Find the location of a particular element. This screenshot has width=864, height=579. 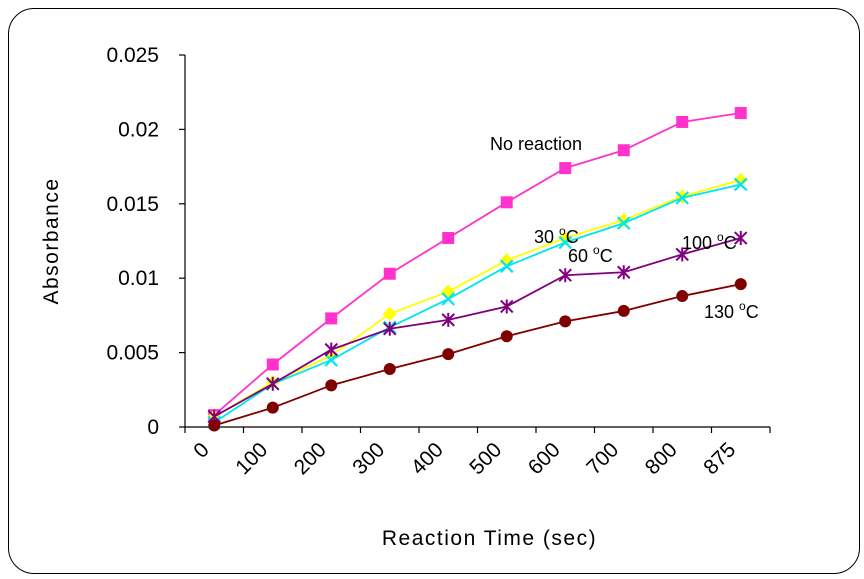

x-axis: 0 100 200 300 400 500 600 700 800 875 is located at coordinates (477, 452).